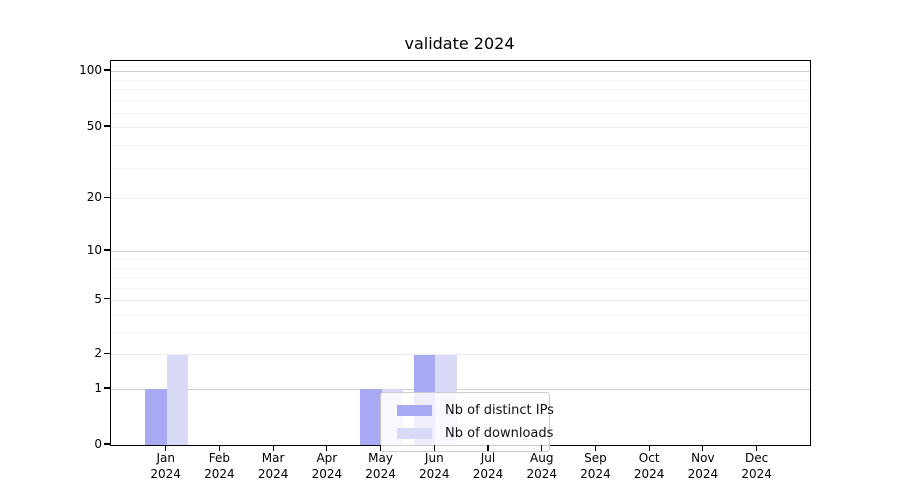 This screenshot has height=500, width=900. What do you see at coordinates (703, 458) in the screenshot?
I see `month-label: Nov` at bounding box center [703, 458].